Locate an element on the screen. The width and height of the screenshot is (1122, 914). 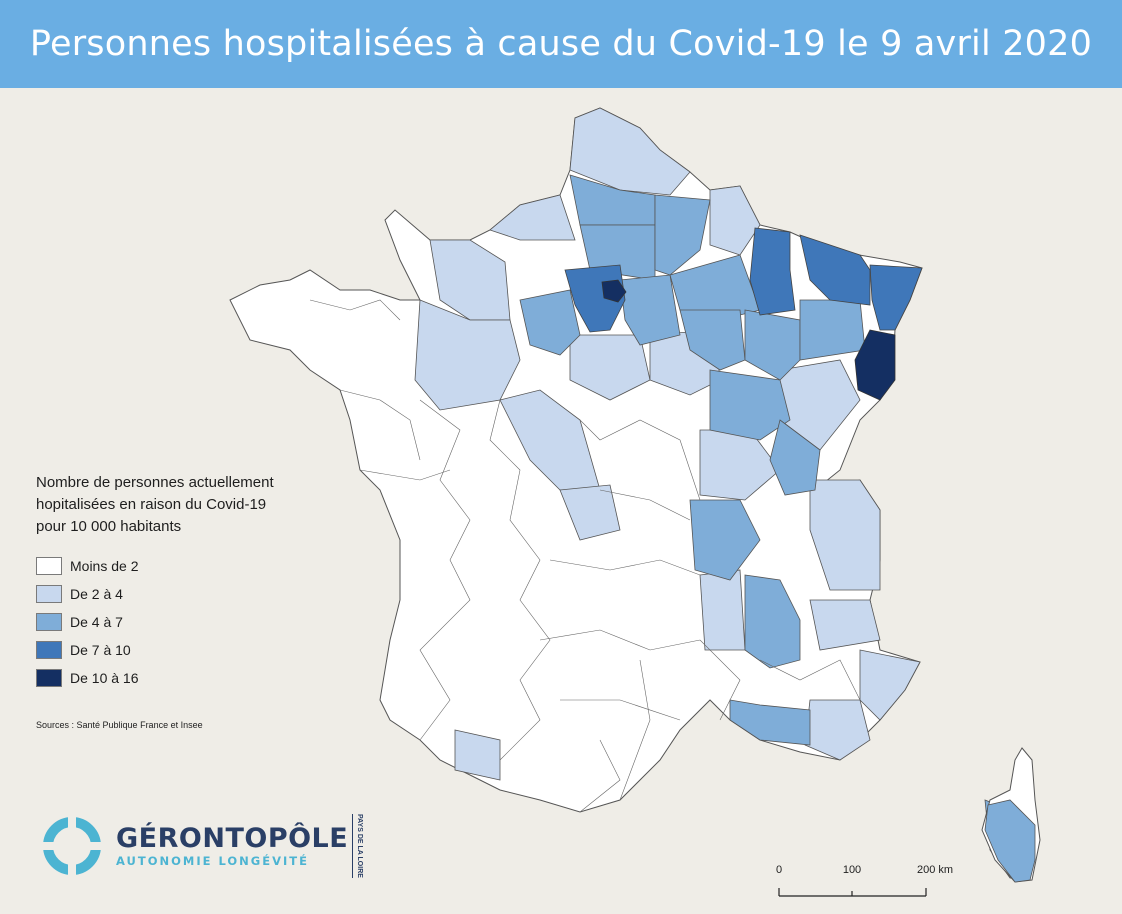
legend-item: Moins de 2 is located at coordinates (181, 566).